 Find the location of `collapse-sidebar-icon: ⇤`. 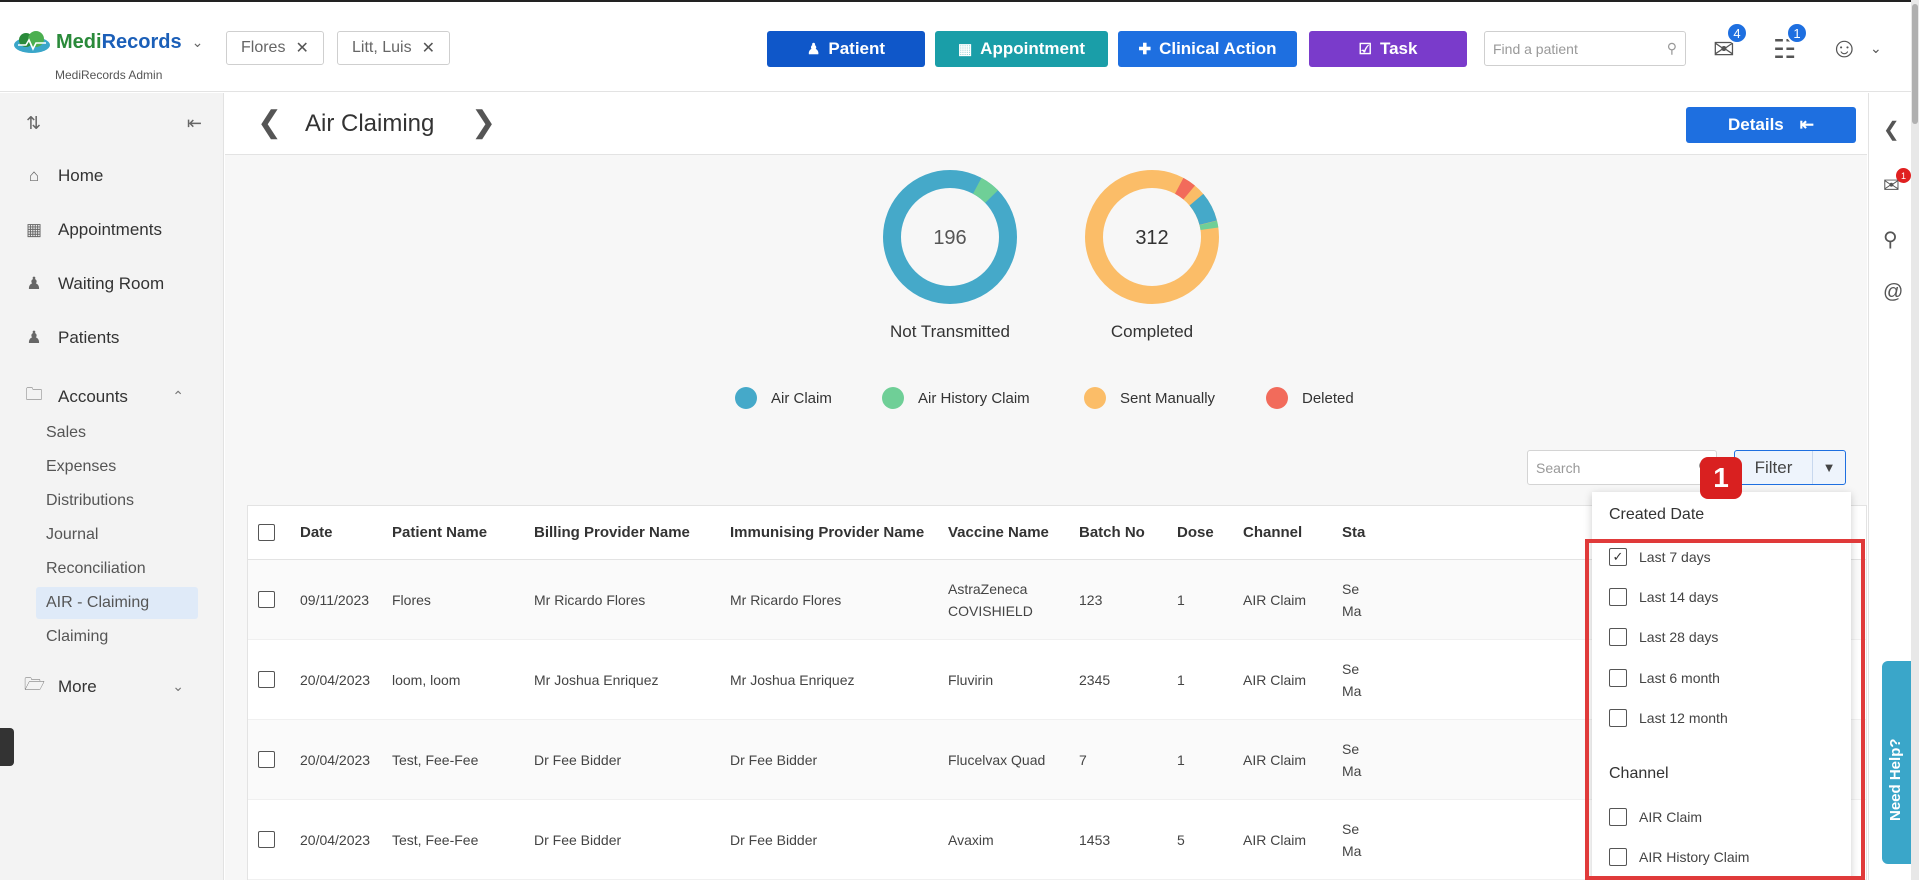

collapse-sidebar-icon: ⇤ is located at coordinates (194, 123).